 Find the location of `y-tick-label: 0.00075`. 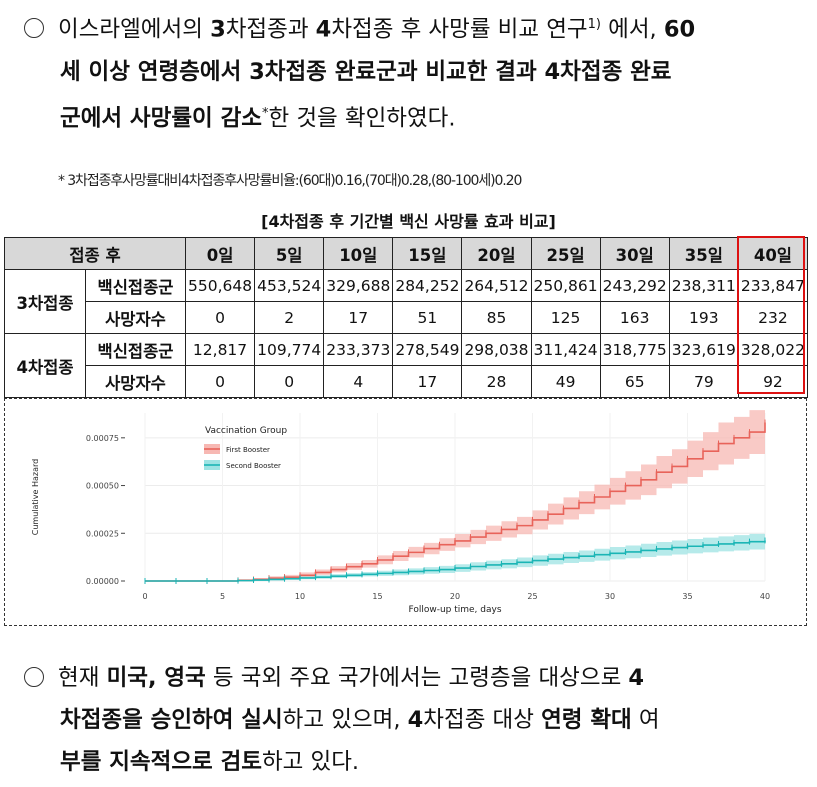

y-tick-label: 0.00075 is located at coordinates (102, 438).